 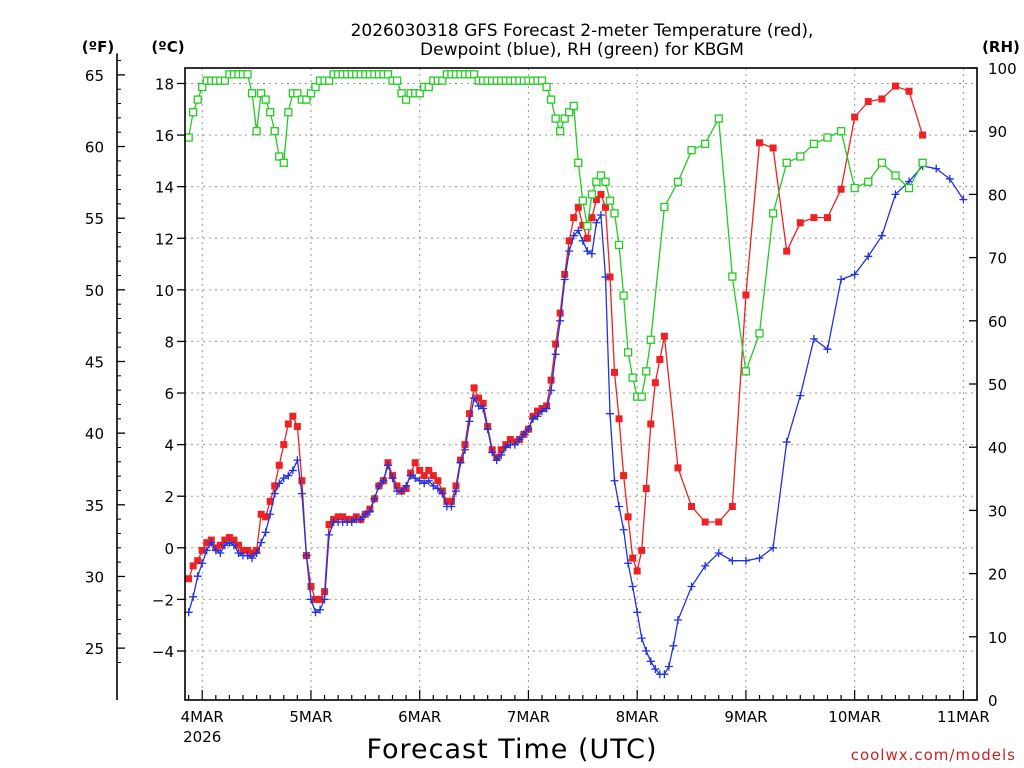 I want to click on celsius-tick-label: 16, so click(x=164, y=136).